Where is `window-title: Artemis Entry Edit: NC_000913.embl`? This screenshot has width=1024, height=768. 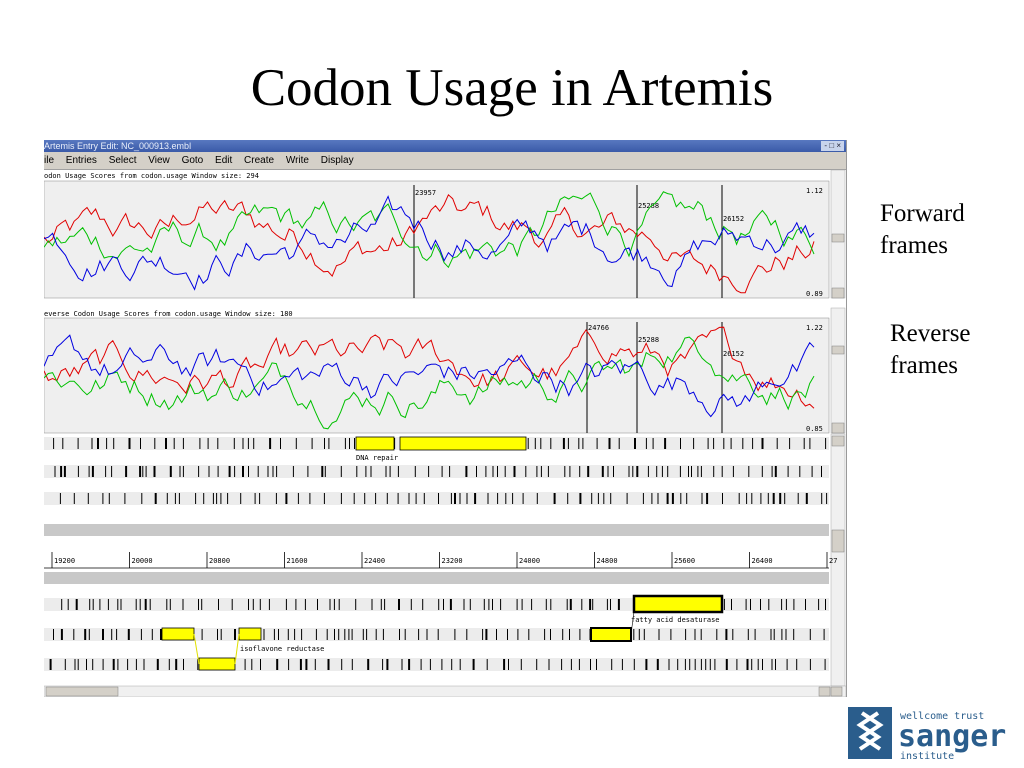
window-title: Artemis Entry Edit: NC_000913.embl is located at coordinates (118, 146).